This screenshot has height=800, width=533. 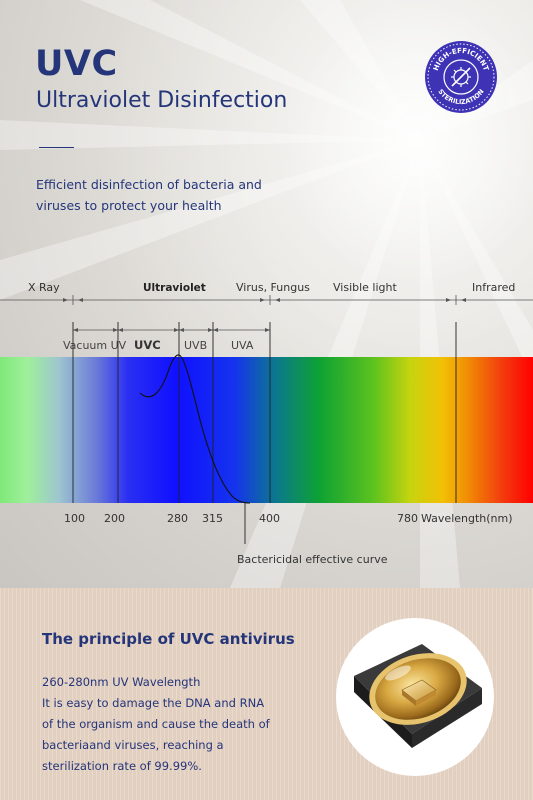 What do you see at coordinates (177, 518) in the screenshot?
I see `tick-280: 280` at bounding box center [177, 518].